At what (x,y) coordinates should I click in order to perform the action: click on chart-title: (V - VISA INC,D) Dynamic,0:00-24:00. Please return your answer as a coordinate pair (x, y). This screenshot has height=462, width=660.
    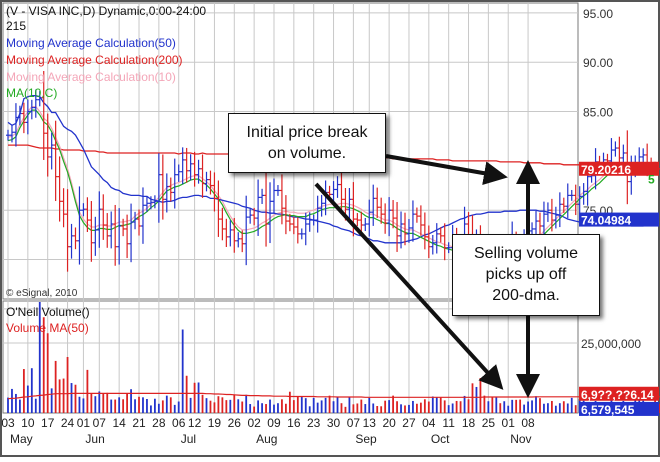
    Looking at the image, I should click on (106, 11).